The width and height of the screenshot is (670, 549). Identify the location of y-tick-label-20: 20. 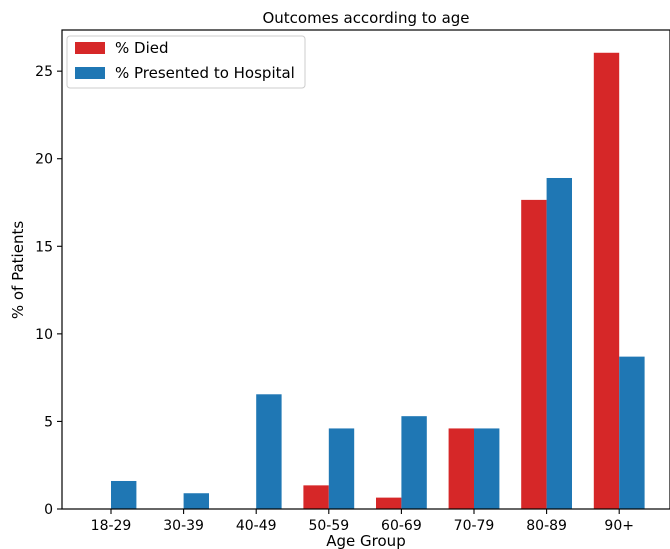
(44, 160).